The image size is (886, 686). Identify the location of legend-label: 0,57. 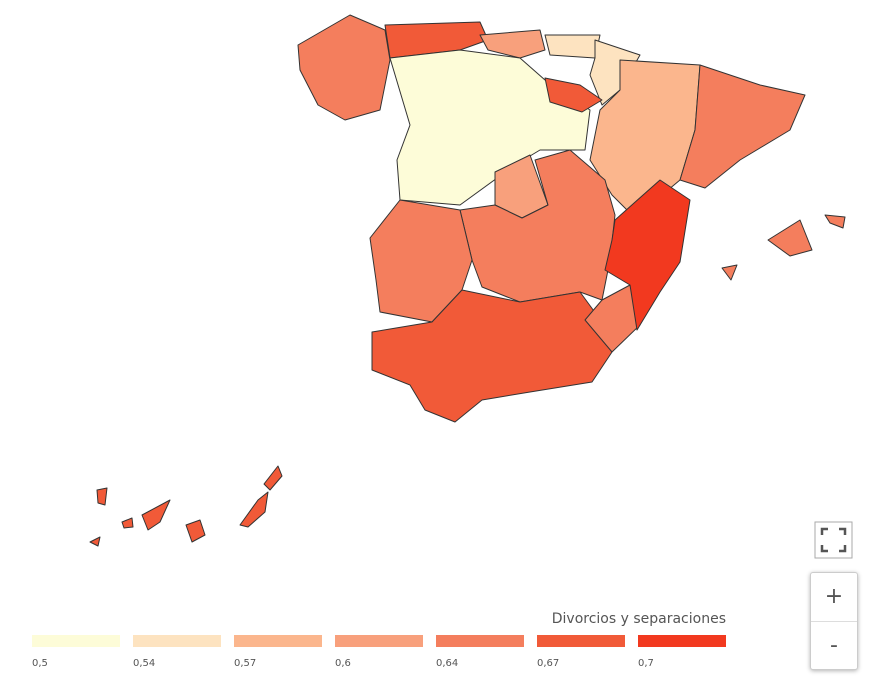
(245, 663).